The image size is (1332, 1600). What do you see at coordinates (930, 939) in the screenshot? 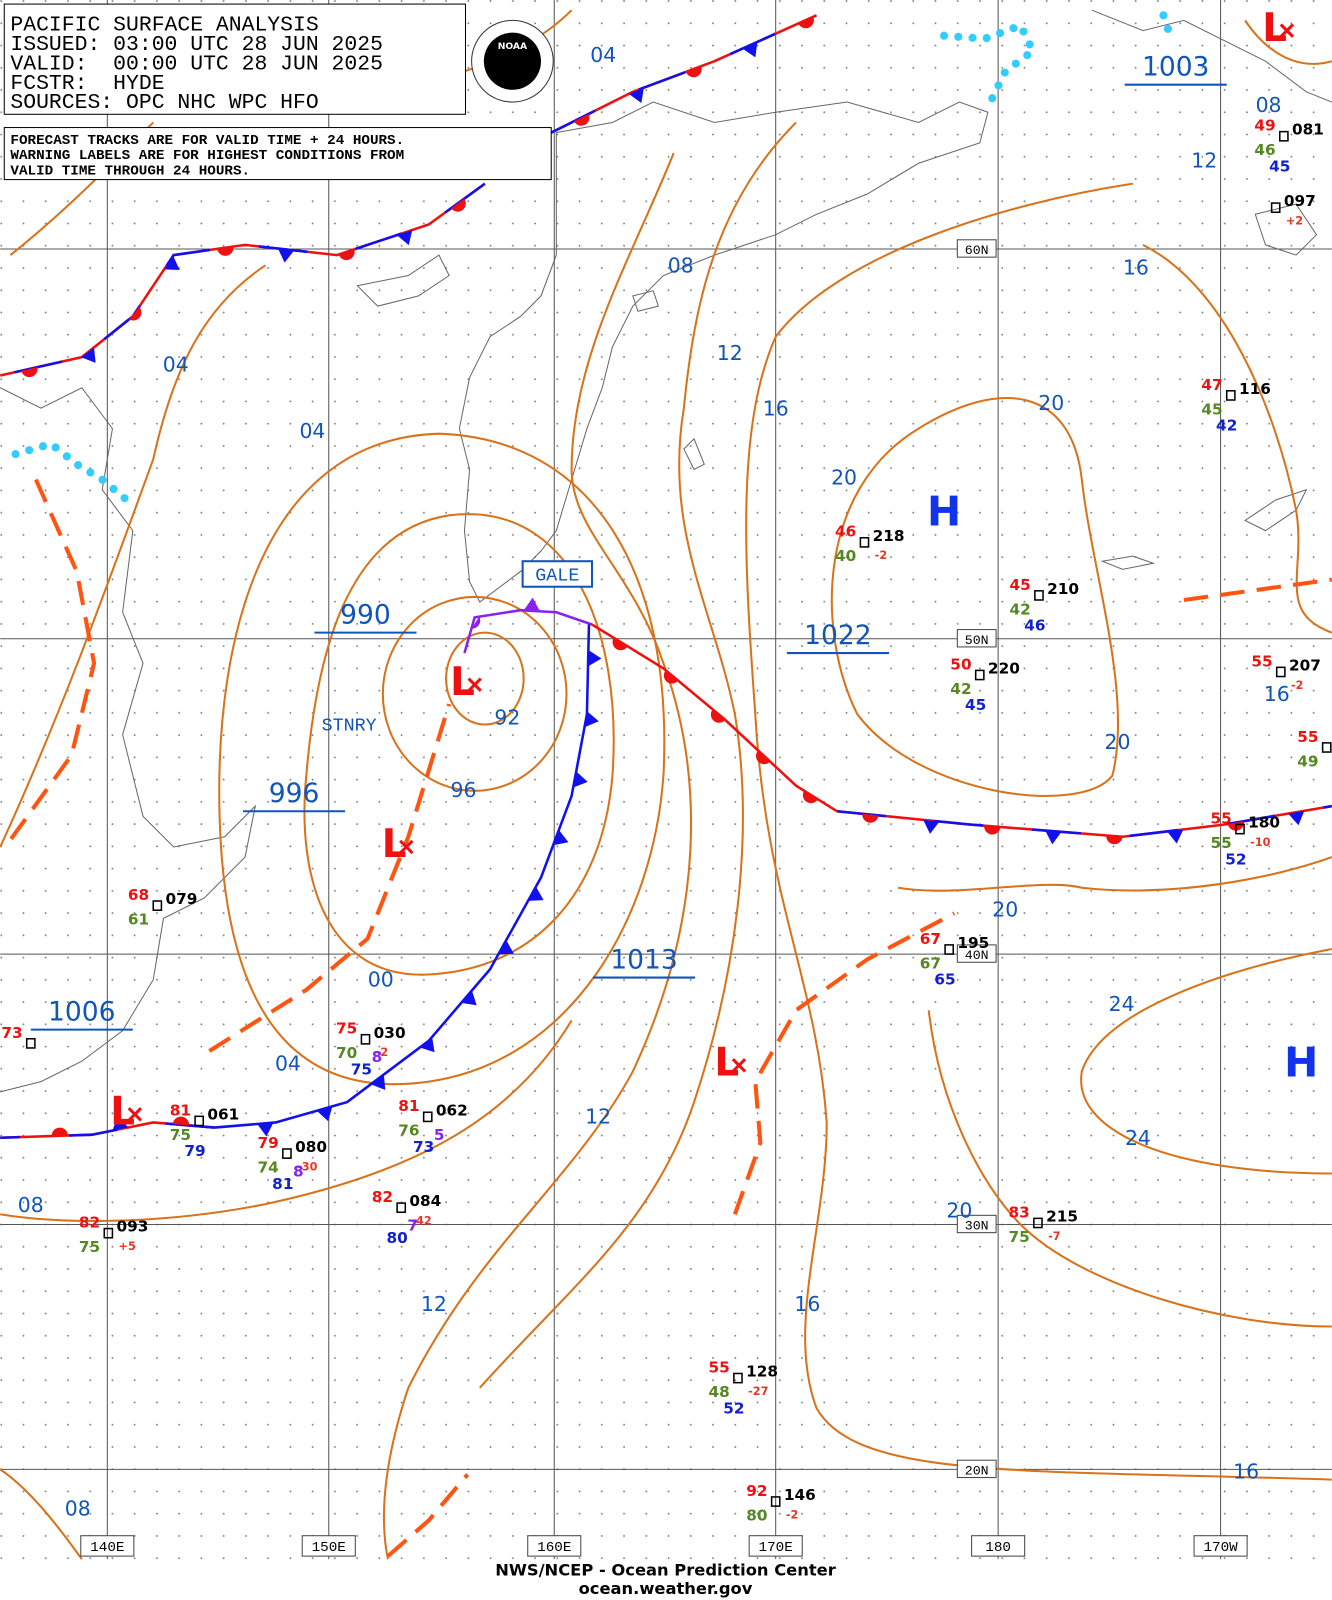
I see `station-air-temp: 67` at bounding box center [930, 939].